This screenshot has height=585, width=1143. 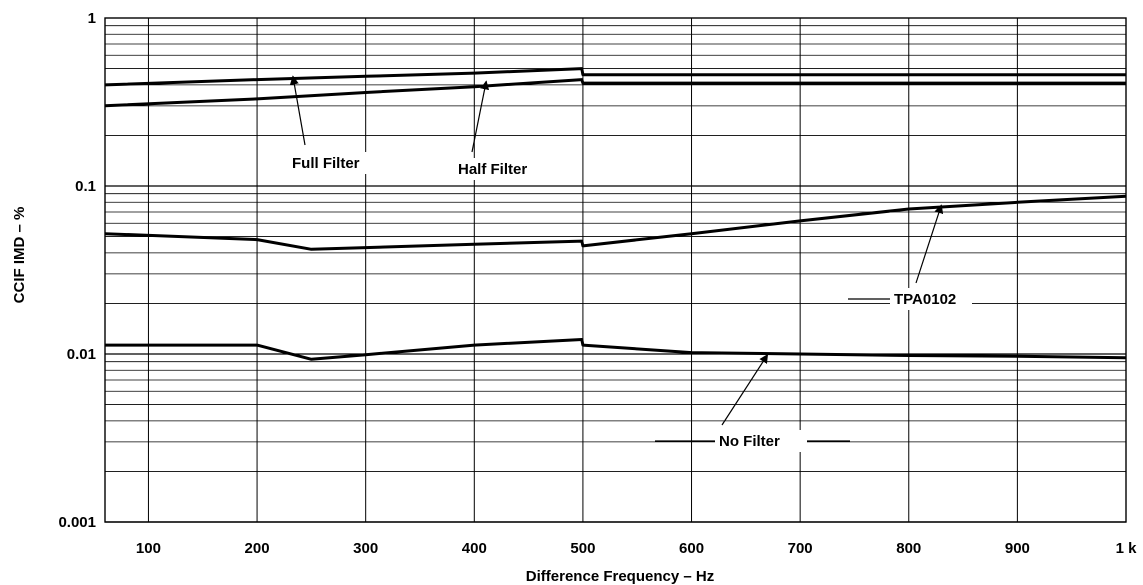 What do you see at coordinates (81, 354) in the screenshot?
I see `y-tick-label: 0.01` at bounding box center [81, 354].